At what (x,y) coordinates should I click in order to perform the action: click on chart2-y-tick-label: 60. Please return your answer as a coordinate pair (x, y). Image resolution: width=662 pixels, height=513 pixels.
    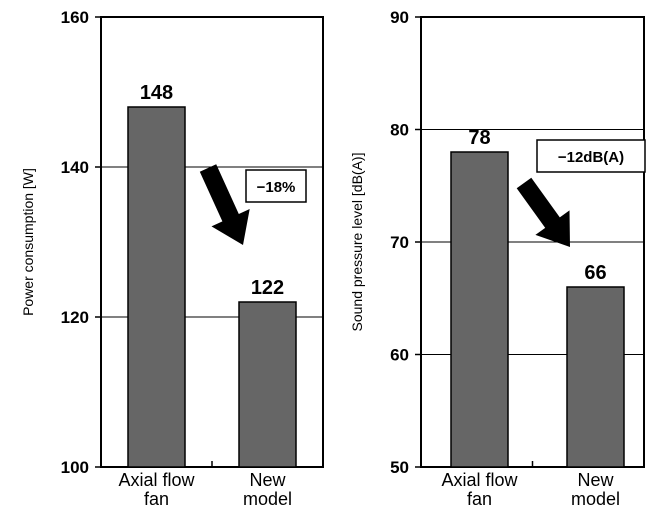
    Looking at the image, I should click on (399, 355).